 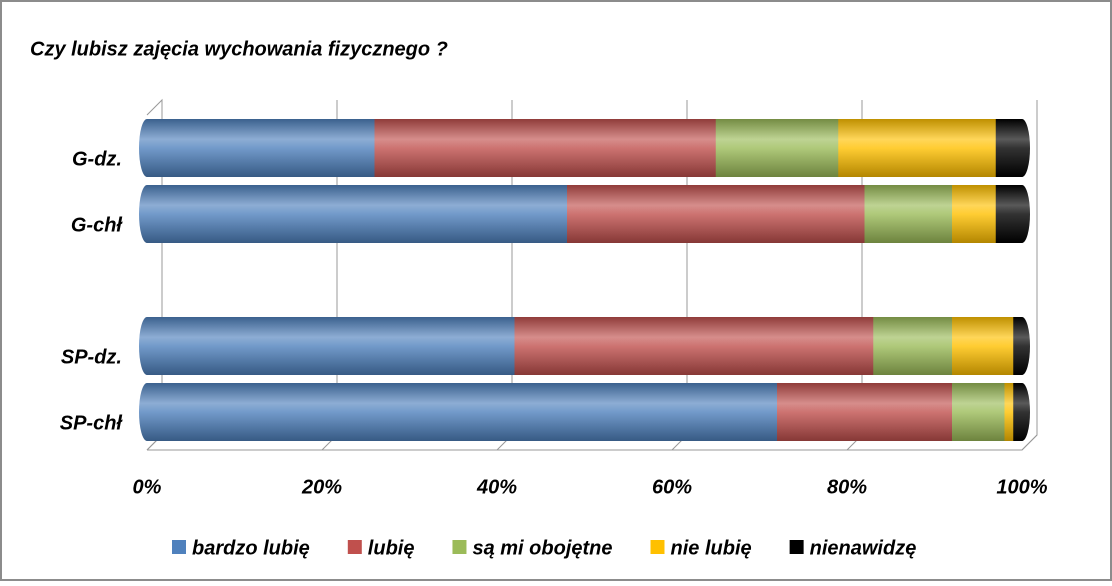 What do you see at coordinates (391, 548) in the screenshot?
I see `legend-label: lubię` at bounding box center [391, 548].